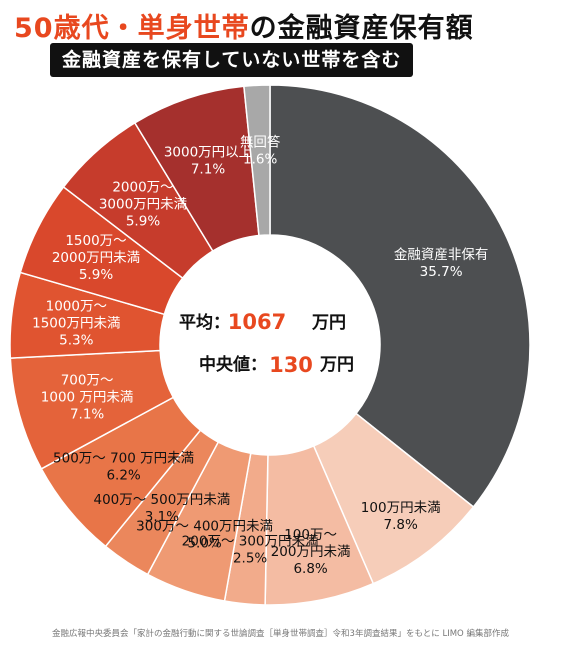 This screenshot has width=561, height=646. I want to click on average-unit: 万円, so click(328, 323).